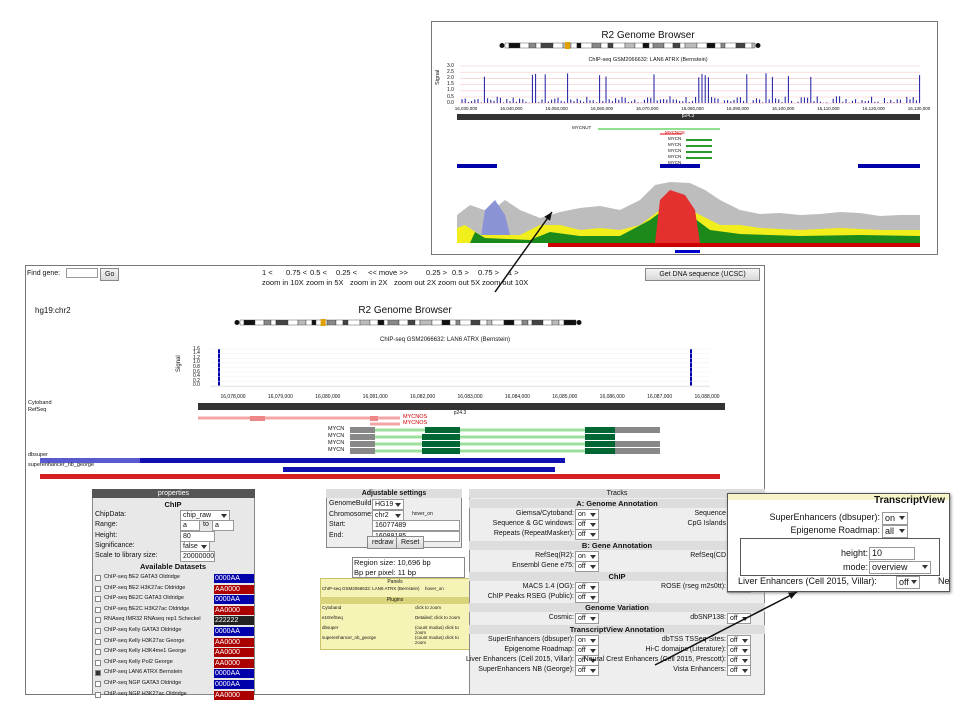 This screenshot has width=960, height=720. What do you see at coordinates (144, 598) in the screenshot?
I see `dataset-name: ChIP-seq BE2C GATA3 Oldridge` at bounding box center [144, 598].